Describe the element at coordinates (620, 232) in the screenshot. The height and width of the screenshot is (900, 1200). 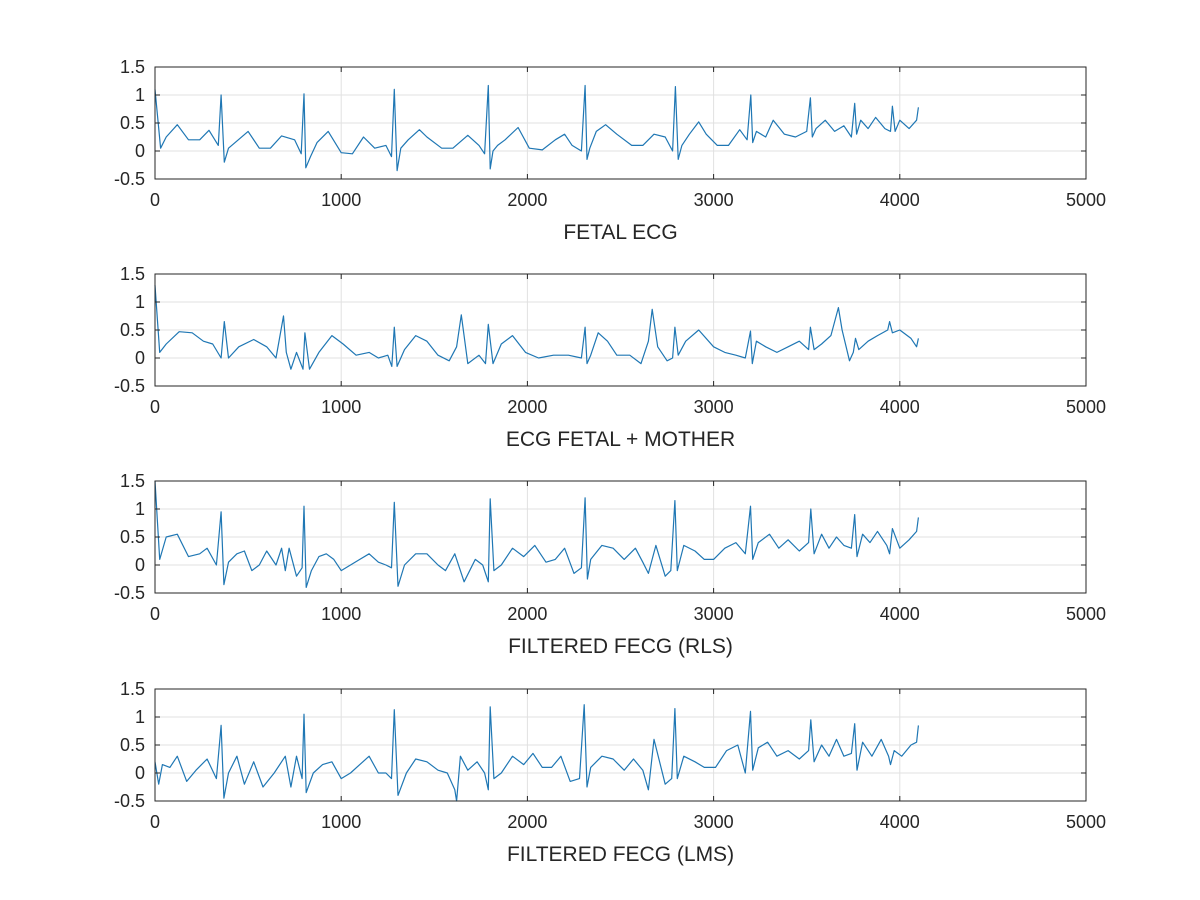
I see `x-axis-label: FETAL ECG` at that location.